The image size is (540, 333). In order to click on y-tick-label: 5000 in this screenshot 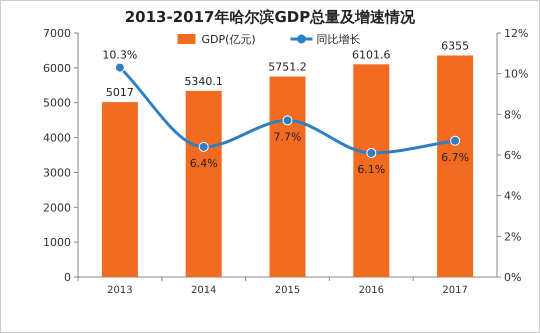, I will do `click(57, 103)`.